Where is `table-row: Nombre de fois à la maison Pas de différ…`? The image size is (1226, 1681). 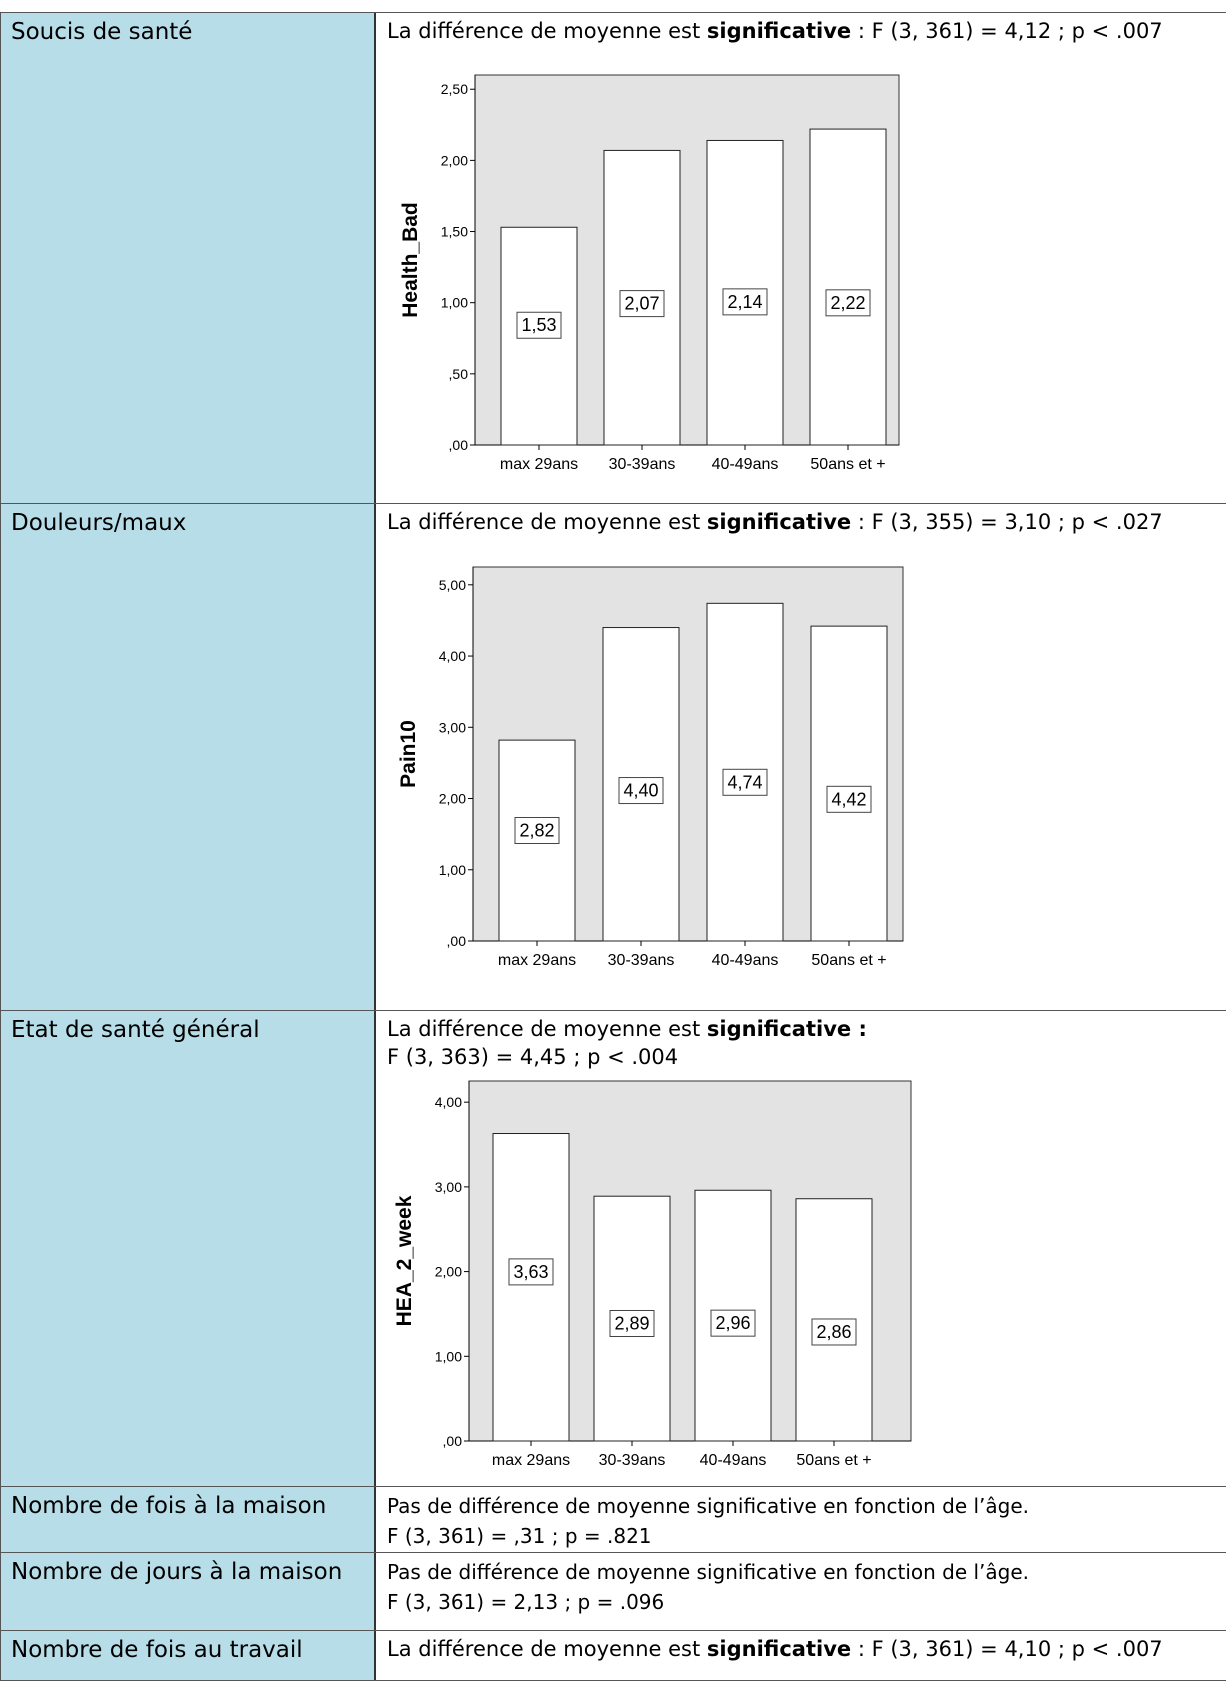
table-row: Nombre de fois à la maison Pas de différ… is located at coordinates (613, 1519).